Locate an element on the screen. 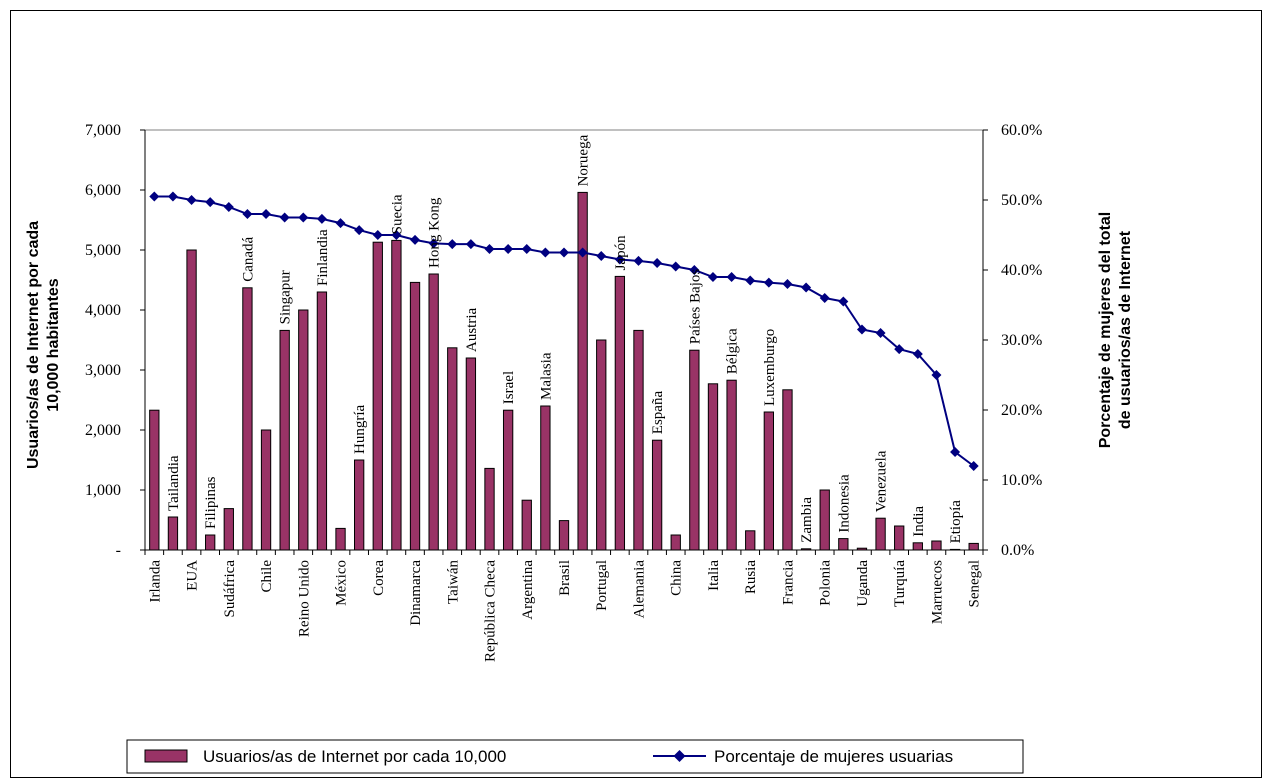 The image size is (1274, 783). category-label: República Checa is located at coordinates (491, 611).